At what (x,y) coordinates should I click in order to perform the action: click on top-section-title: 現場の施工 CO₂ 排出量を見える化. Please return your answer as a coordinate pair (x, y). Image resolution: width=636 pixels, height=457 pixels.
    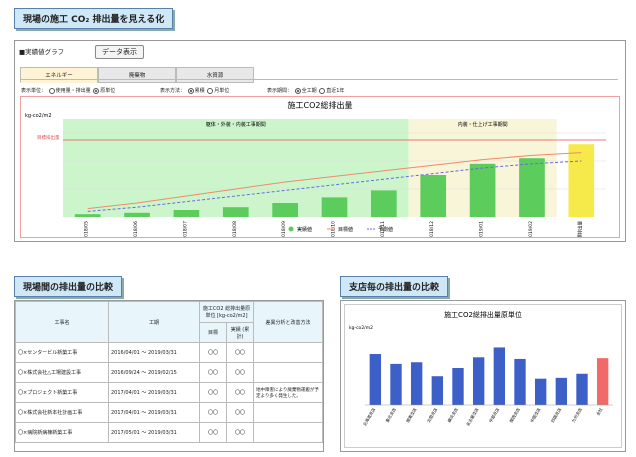
    Looking at the image, I should click on (94, 18).